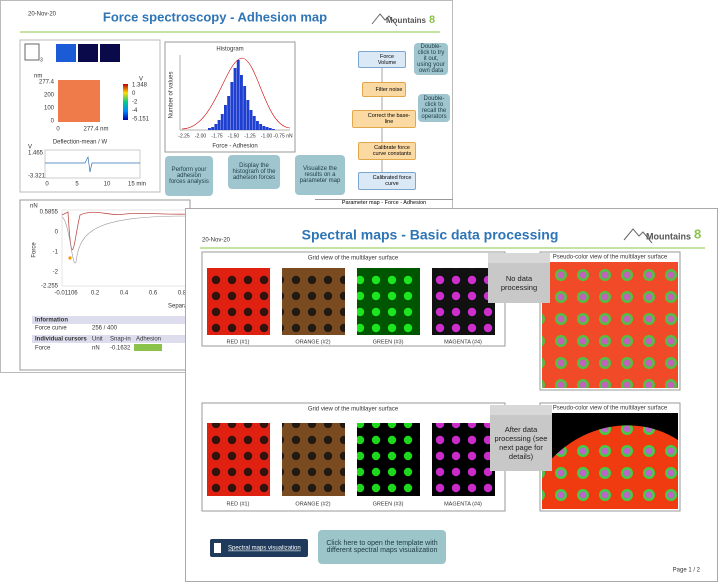 The width and height of the screenshot is (718, 582). I want to click on panel, so click(90, 116).